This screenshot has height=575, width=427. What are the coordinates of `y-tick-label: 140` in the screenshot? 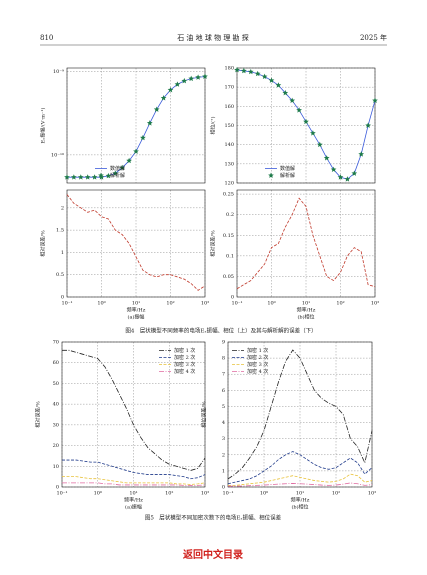 It's located at (229, 145).